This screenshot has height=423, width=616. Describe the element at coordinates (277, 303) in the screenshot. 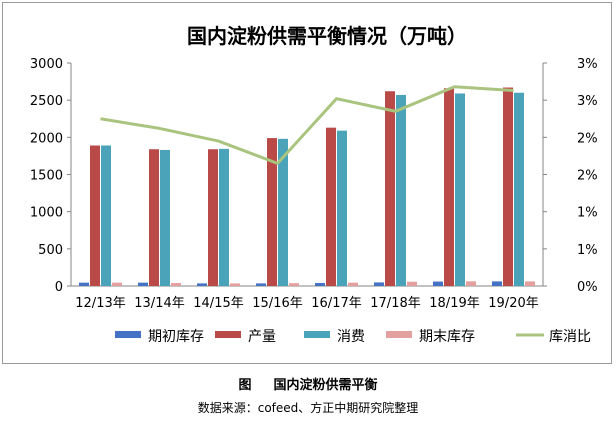

I see `x-tick-label: 15/16年` at that location.